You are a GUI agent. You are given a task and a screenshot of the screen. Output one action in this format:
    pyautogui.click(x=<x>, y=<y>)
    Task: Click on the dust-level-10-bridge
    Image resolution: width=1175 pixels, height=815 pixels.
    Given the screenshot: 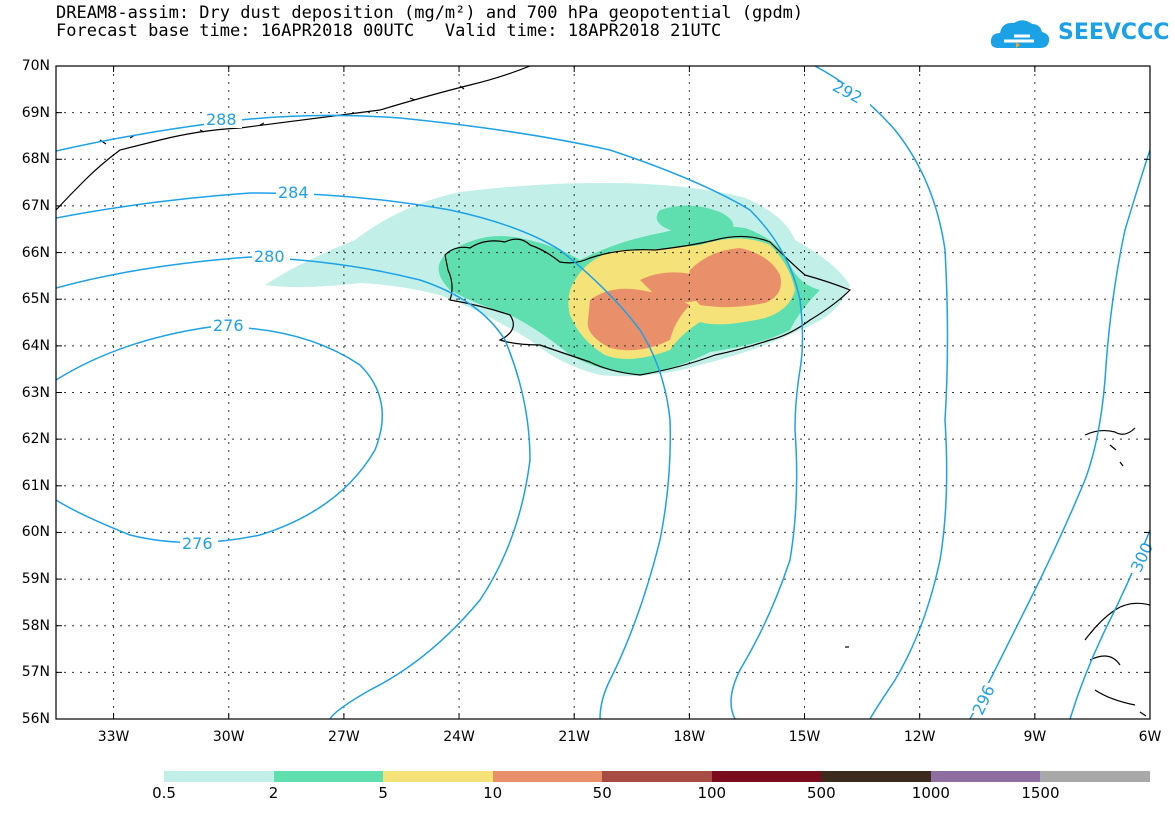 What is the action you would take?
    pyautogui.click(x=670, y=287)
    